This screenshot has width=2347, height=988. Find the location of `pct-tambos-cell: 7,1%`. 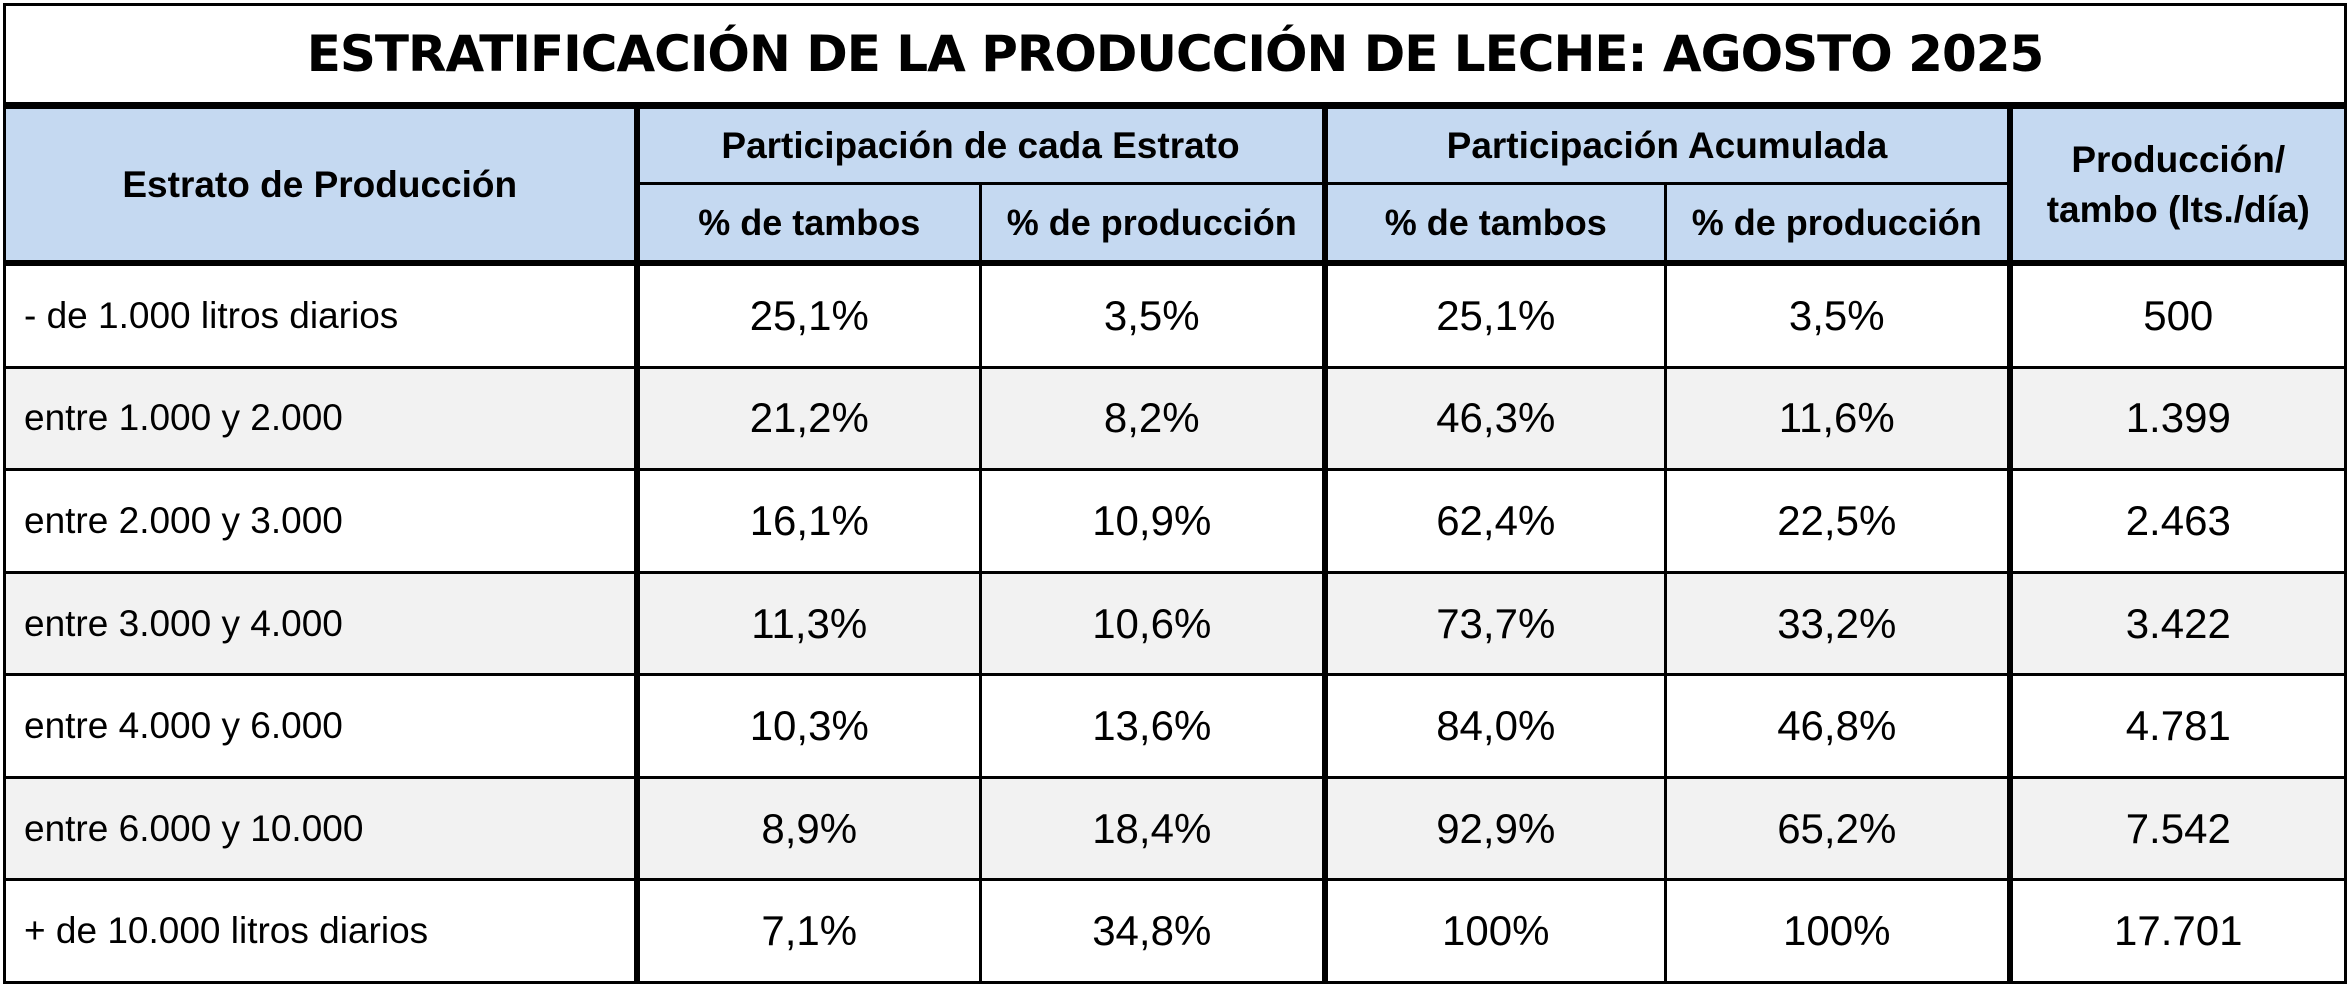

pct-tambos-cell: 7,1% is located at coordinates (808, 931).